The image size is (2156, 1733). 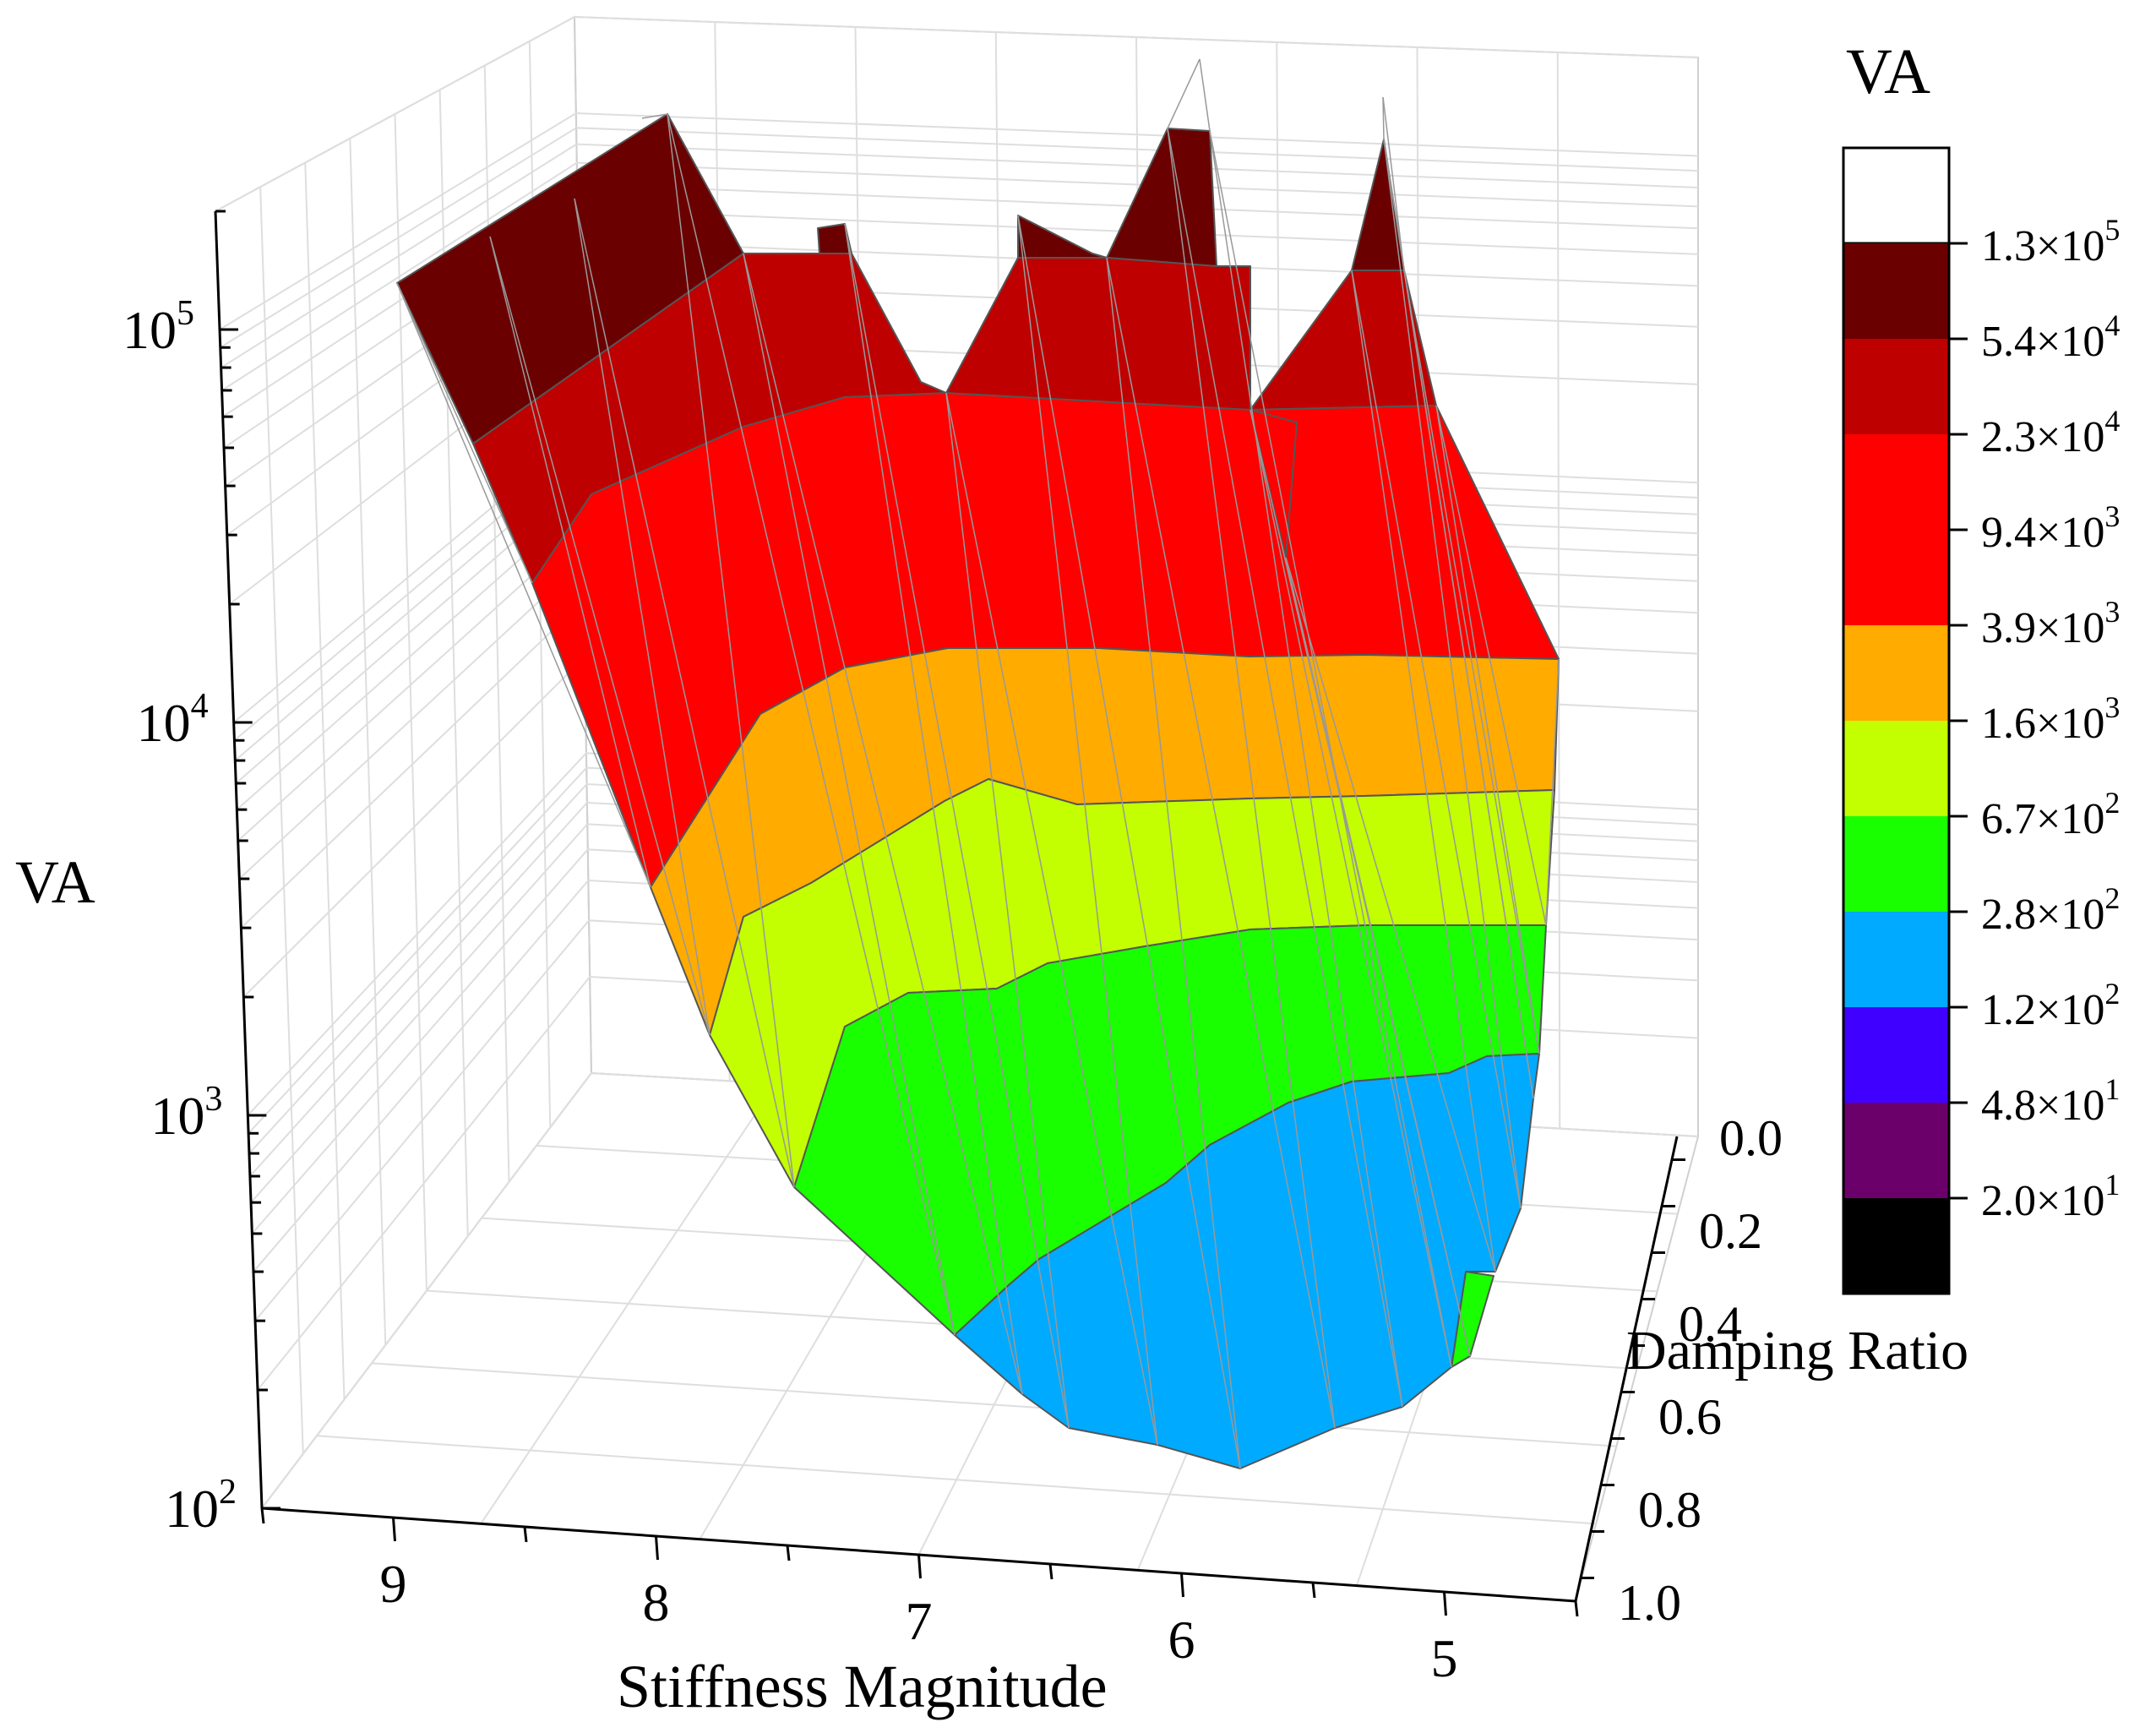 What do you see at coordinates (2050, 910) in the screenshot?
I see `colorbar-label: 2.8×10²` at bounding box center [2050, 910].